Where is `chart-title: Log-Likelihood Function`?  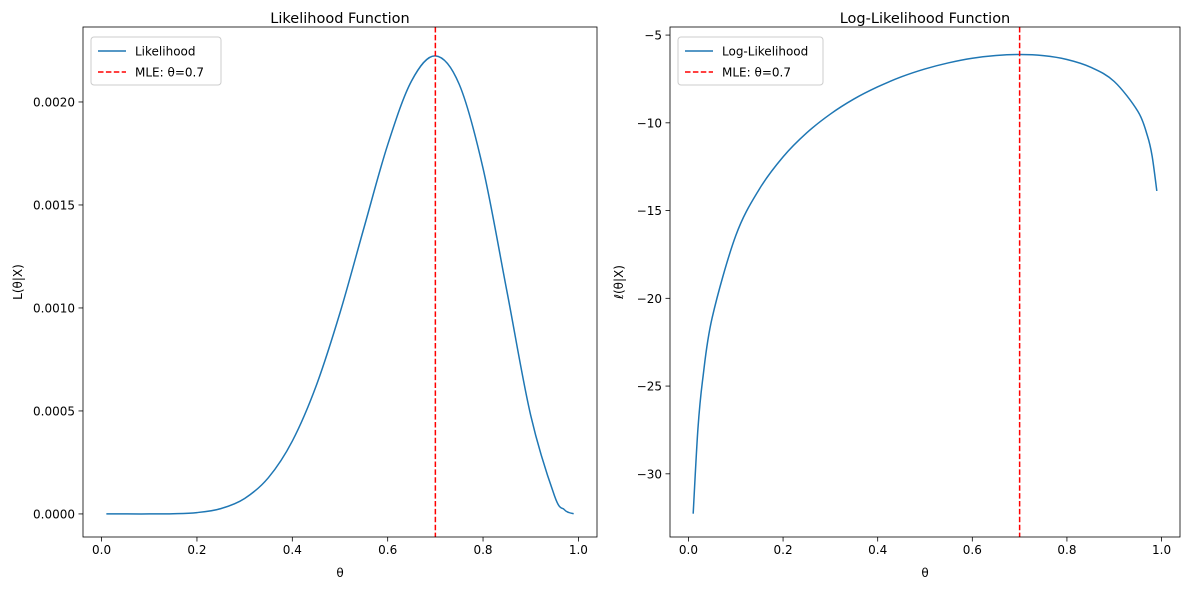 chart-title: Log-Likelihood Function is located at coordinates (925, 19).